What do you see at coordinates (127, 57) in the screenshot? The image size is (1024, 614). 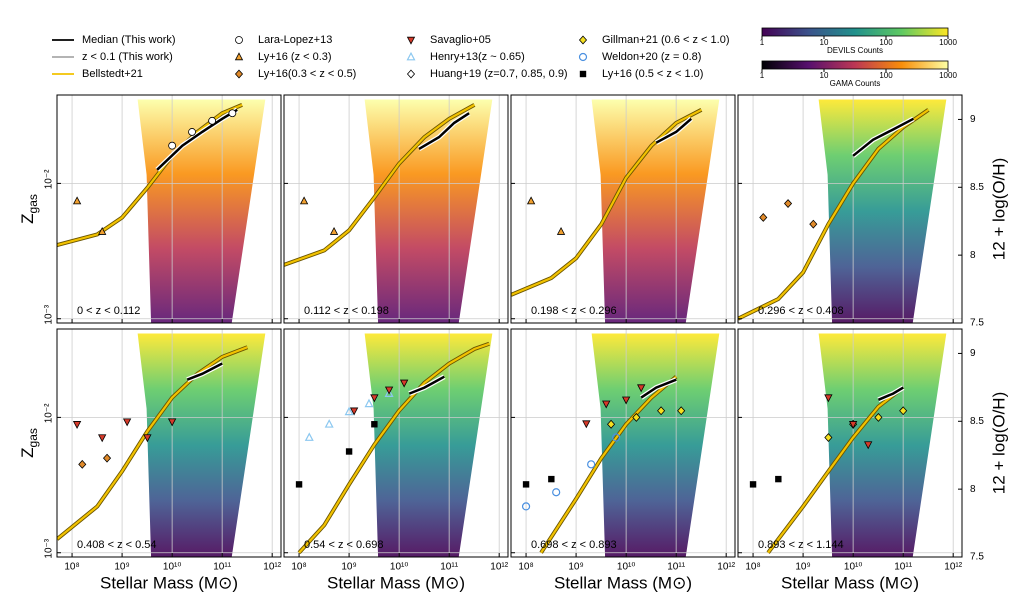 I see `legend-label: z < 0.1 (This work)` at bounding box center [127, 57].